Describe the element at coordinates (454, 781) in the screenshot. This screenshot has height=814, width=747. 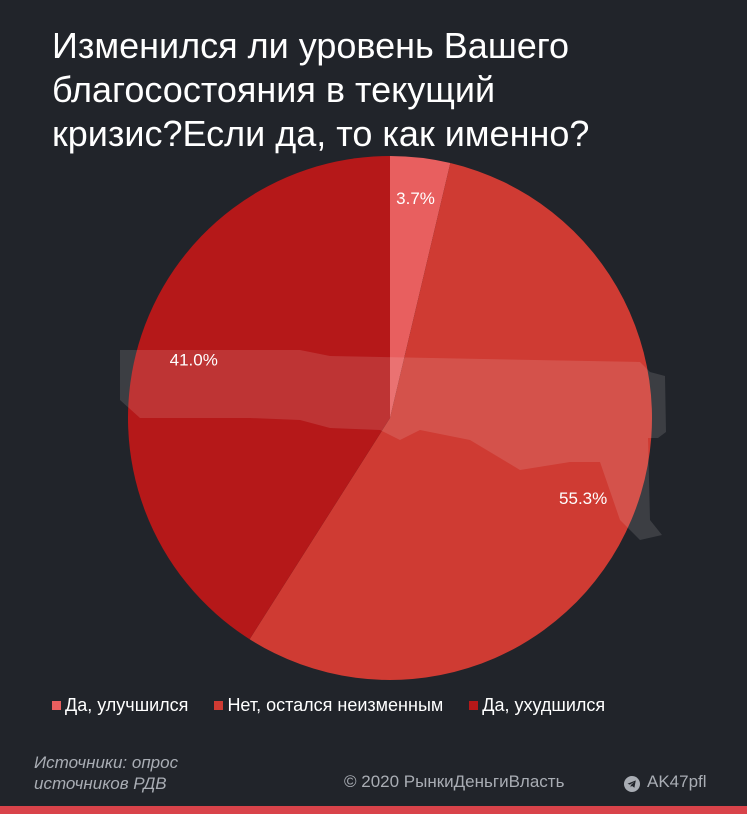
I see `copyright: © 2020 РынкиДеньгиВласть` at that location.